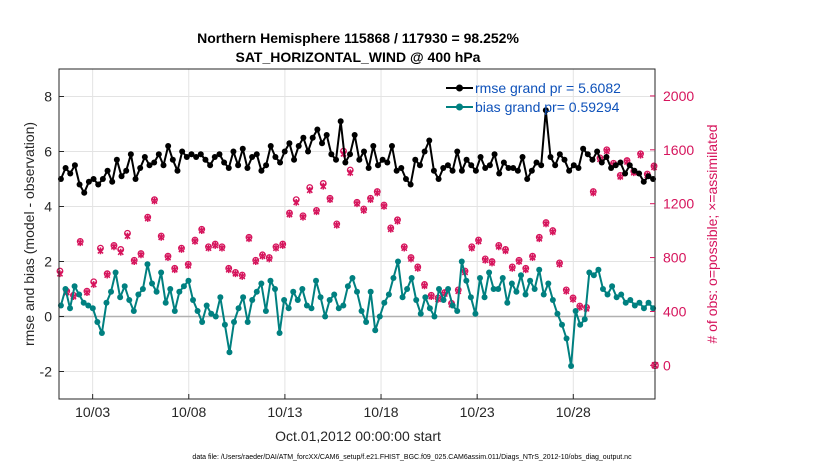 The image size is (830, 475). What do you see at coordinates (48, 262) in the screenshot?
I see `y-tick-label: 2` at bounding box center [48, 262].